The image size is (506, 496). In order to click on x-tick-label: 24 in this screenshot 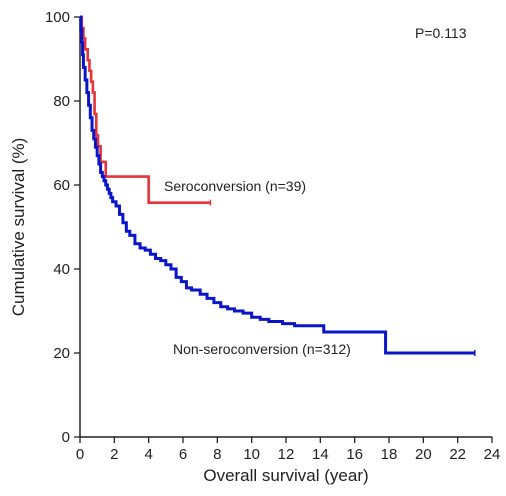, I will do `click(492, 454)`.